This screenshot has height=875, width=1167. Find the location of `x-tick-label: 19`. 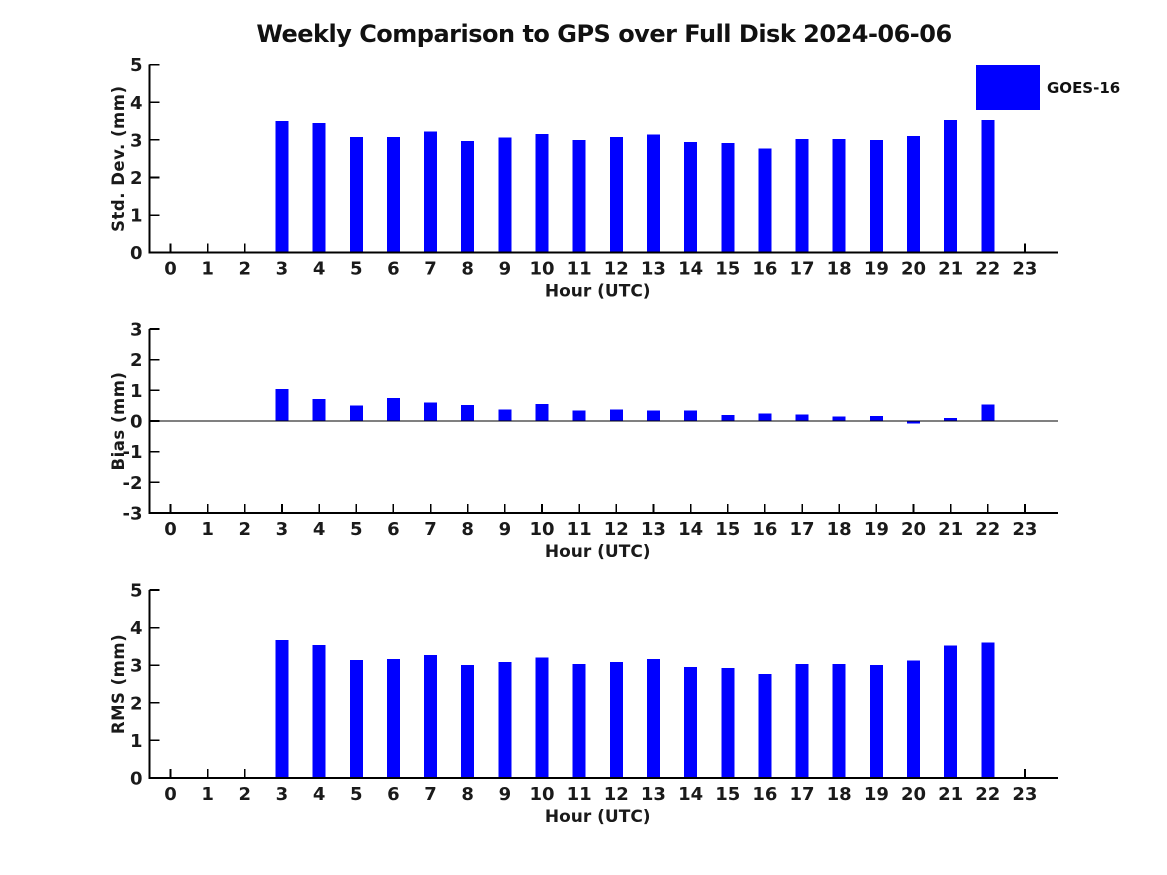

x-tick-label: 19 is located at coordinates (876, 269).